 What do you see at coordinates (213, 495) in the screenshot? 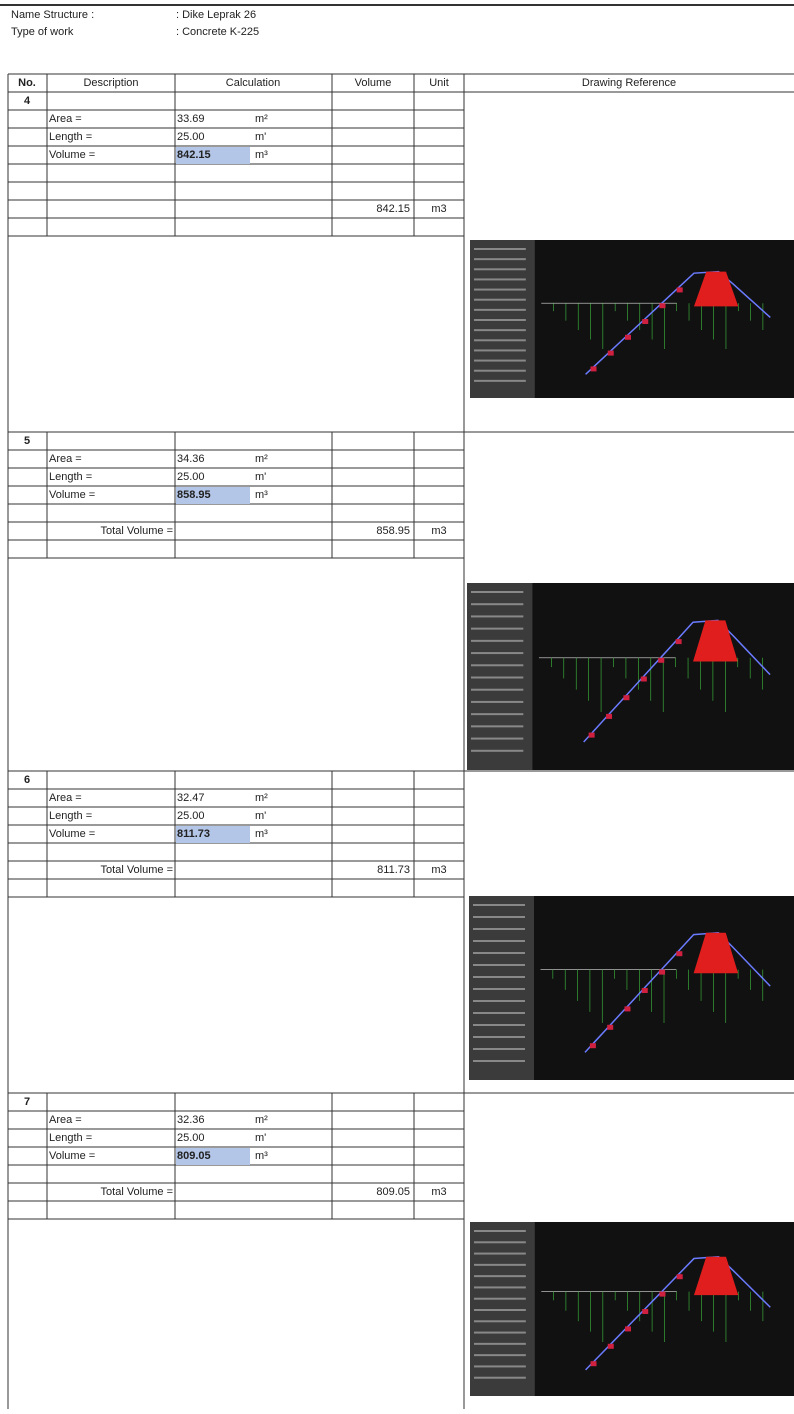
I see `volume-highlight` at bounding box center [213, 495].